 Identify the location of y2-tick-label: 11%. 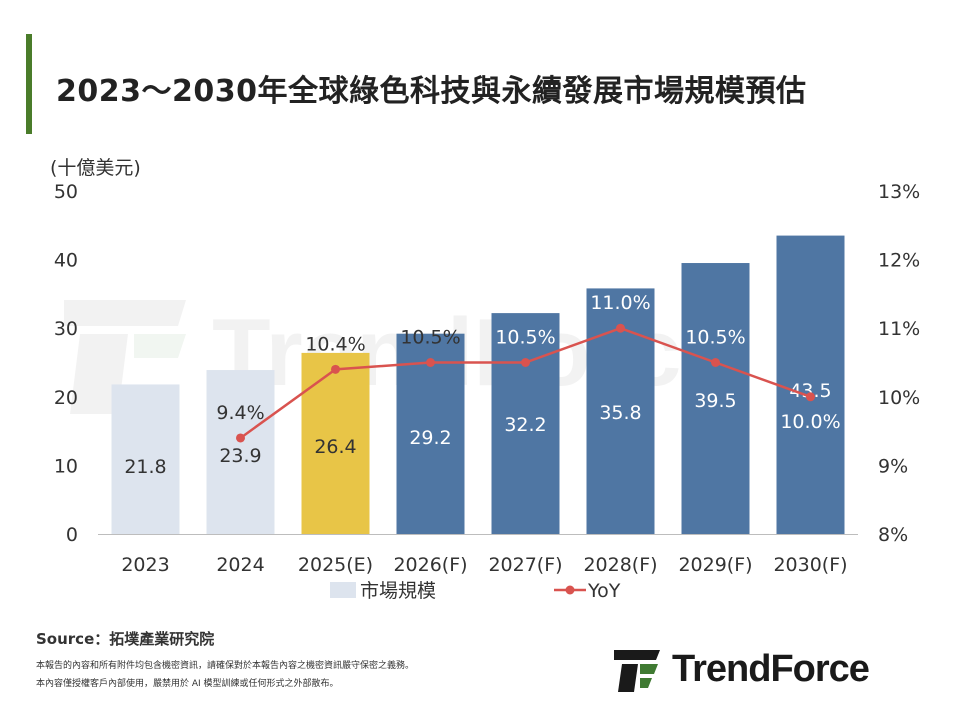
(899, 329).